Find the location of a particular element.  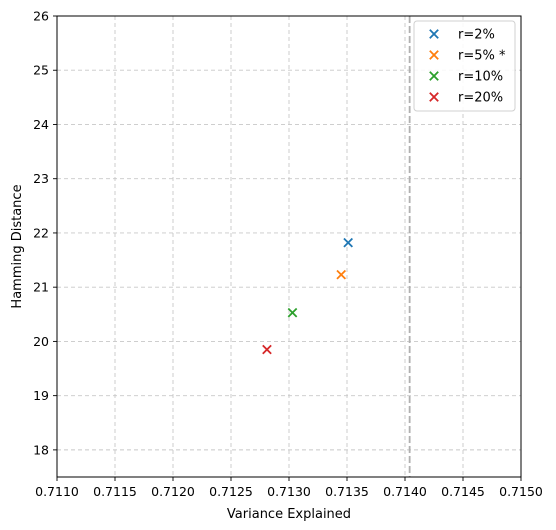

y-tick-label: 22 is located at coordinates (41, 232).